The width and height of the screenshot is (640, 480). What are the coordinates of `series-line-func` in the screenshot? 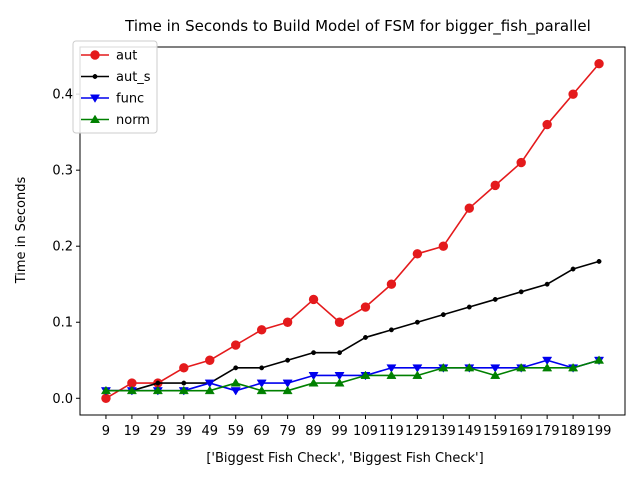 It's located at (352, 375).